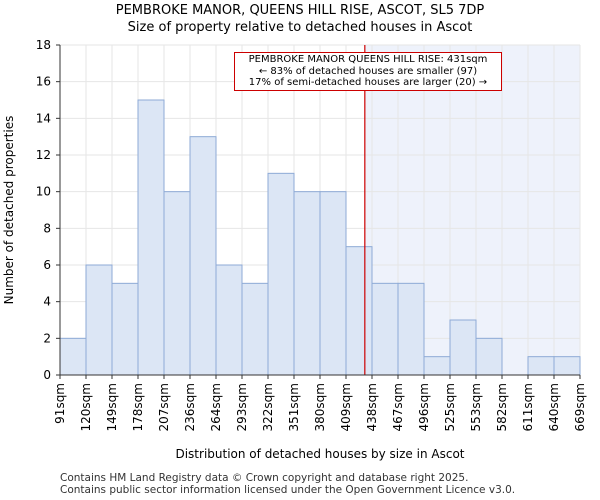  What do you see at coordinates (47, 338) in the screenshot?
I see `y-tick-label: 2` at bounding box center [47, 338].